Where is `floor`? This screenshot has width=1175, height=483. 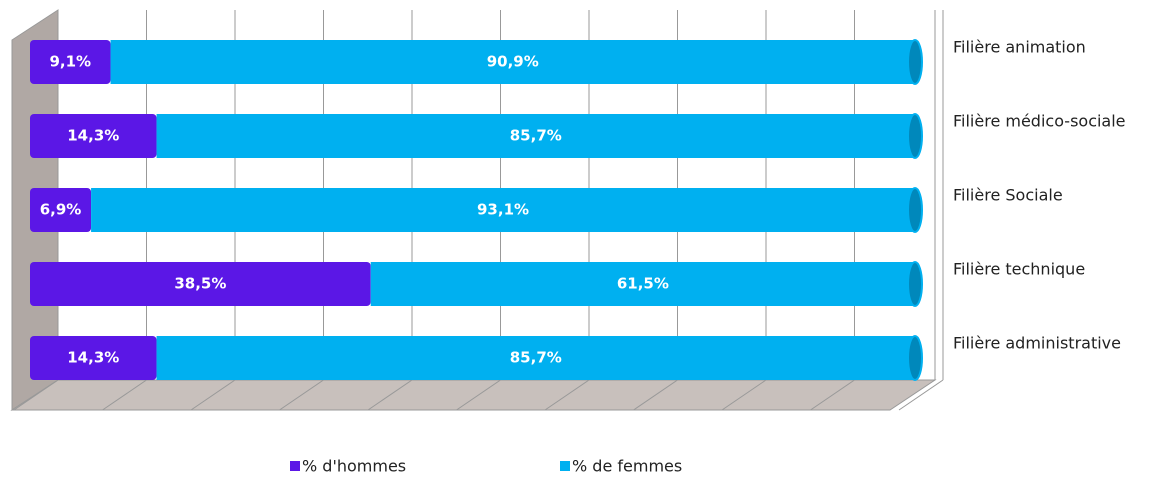 floor is located at coordinates (473, 395).